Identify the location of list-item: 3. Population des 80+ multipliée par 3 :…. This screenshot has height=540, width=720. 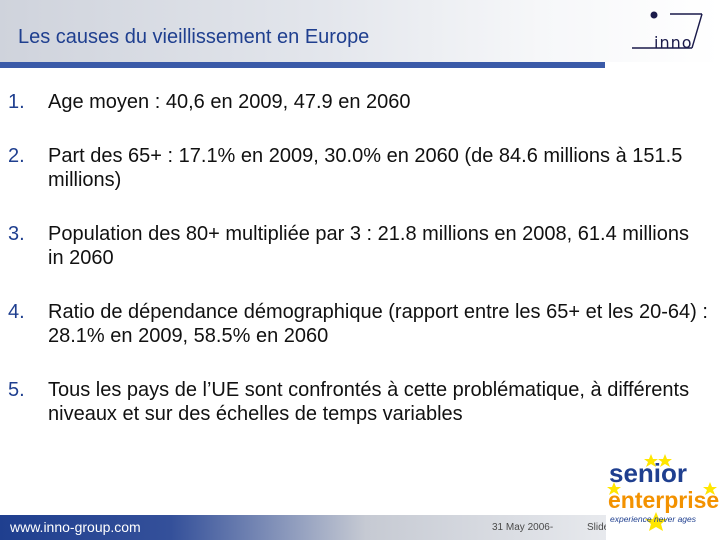
(358, 246).